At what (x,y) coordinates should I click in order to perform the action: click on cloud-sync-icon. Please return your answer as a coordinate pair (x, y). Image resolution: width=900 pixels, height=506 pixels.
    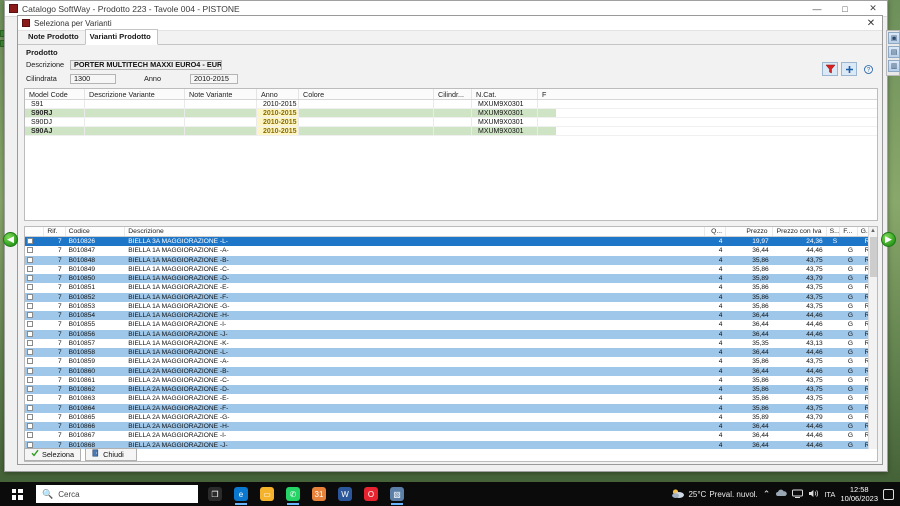
    Looking at the image, I should click on (781, 494).